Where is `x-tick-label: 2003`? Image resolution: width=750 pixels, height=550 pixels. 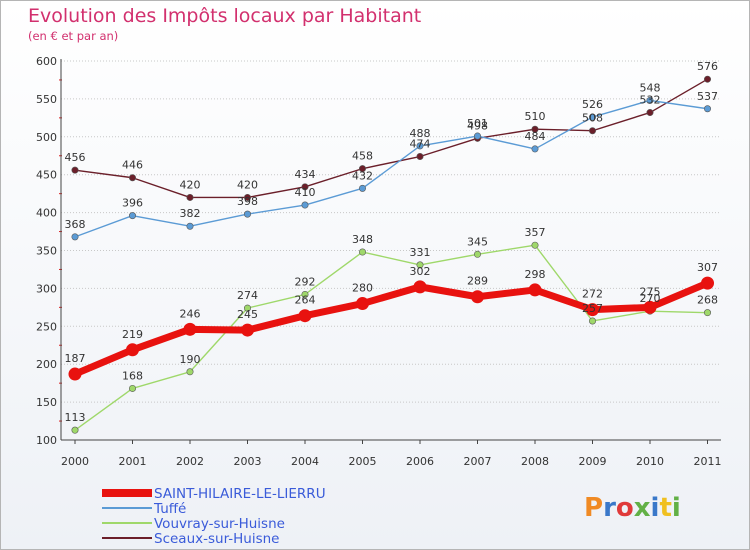
x-tick-label: 2003 is located at coordinates (248, 461).